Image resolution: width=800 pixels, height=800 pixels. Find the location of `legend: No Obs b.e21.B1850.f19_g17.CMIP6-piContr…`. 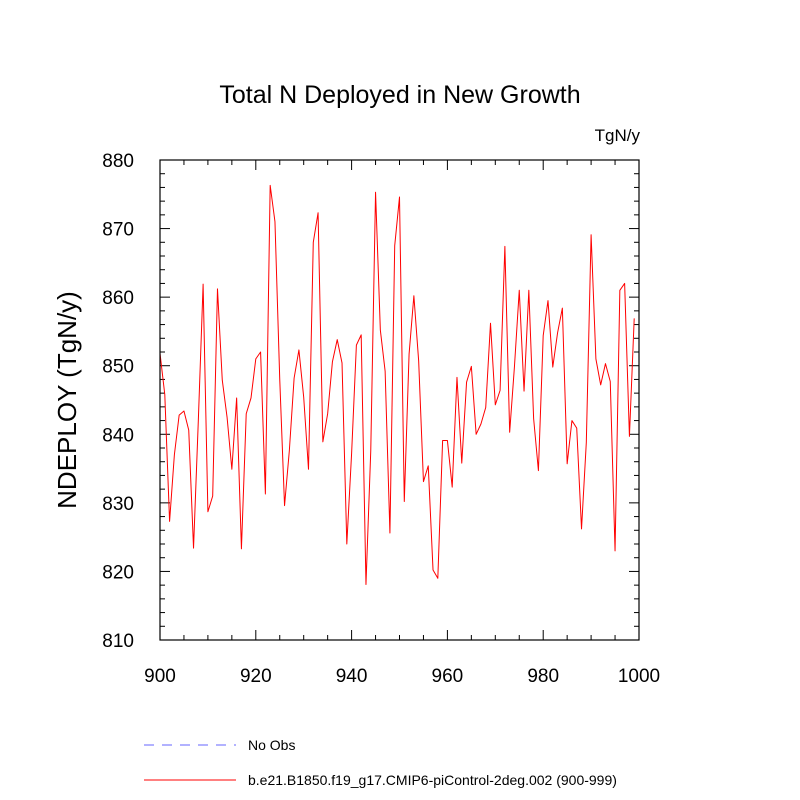

legend: No Obs b.e21.B1850.f19_g17.CMIP6-piContr… is located at coordinates (380, 762).